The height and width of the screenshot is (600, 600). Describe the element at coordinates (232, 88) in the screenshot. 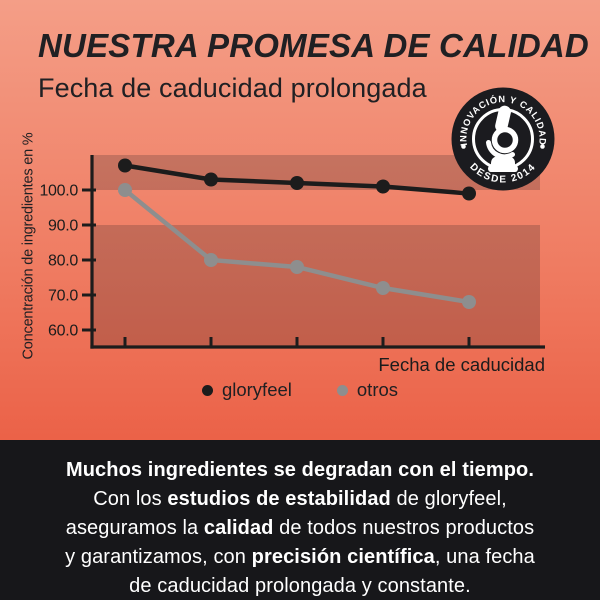

I see `page-subtitle: Fecha de caducidad prolongada` at that location.